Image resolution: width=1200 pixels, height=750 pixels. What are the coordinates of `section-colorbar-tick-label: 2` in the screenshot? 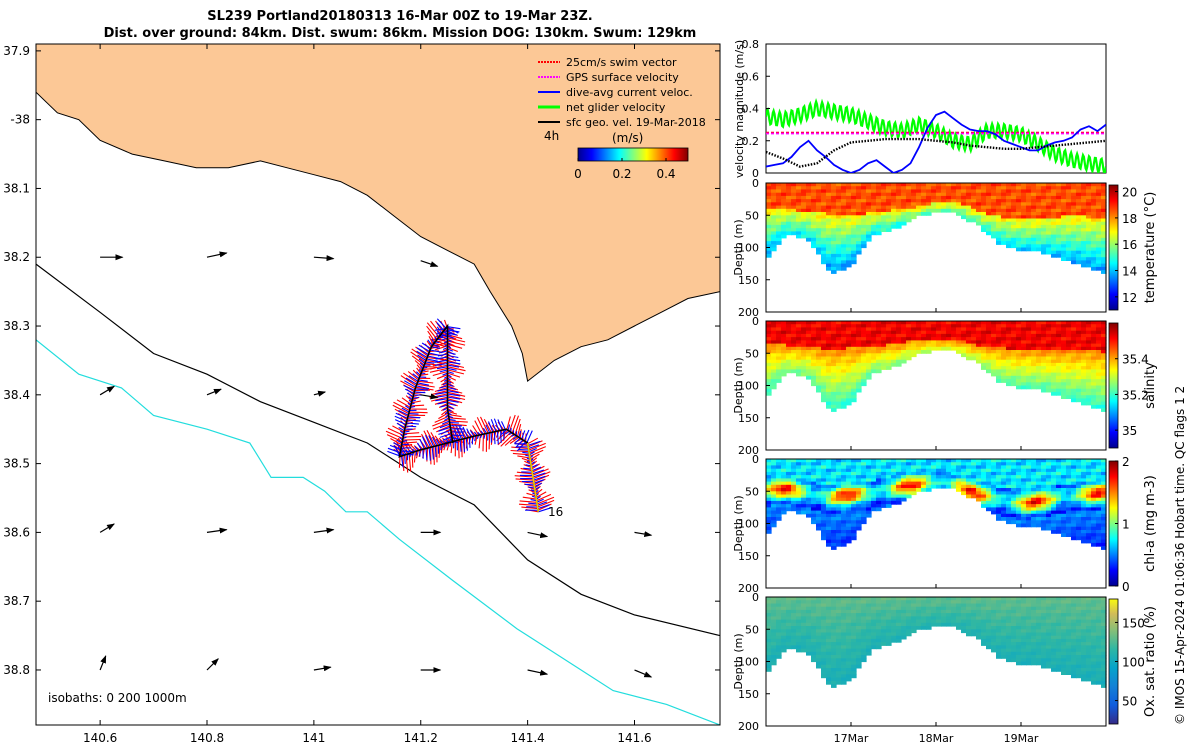 It's located at (1126, 462).